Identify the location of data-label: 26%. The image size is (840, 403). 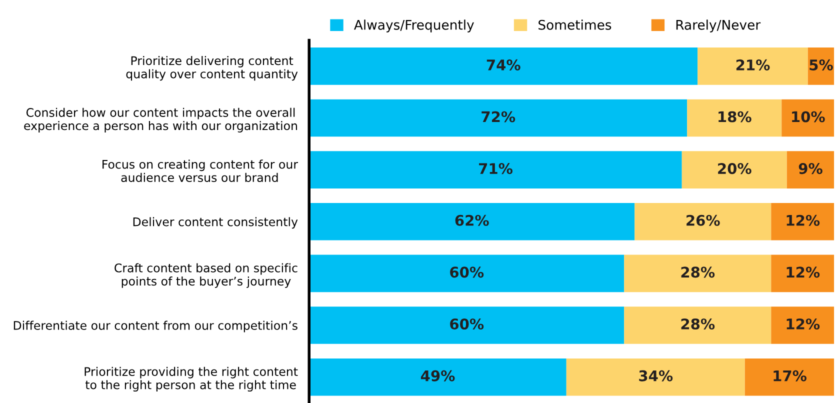
(703, 220).